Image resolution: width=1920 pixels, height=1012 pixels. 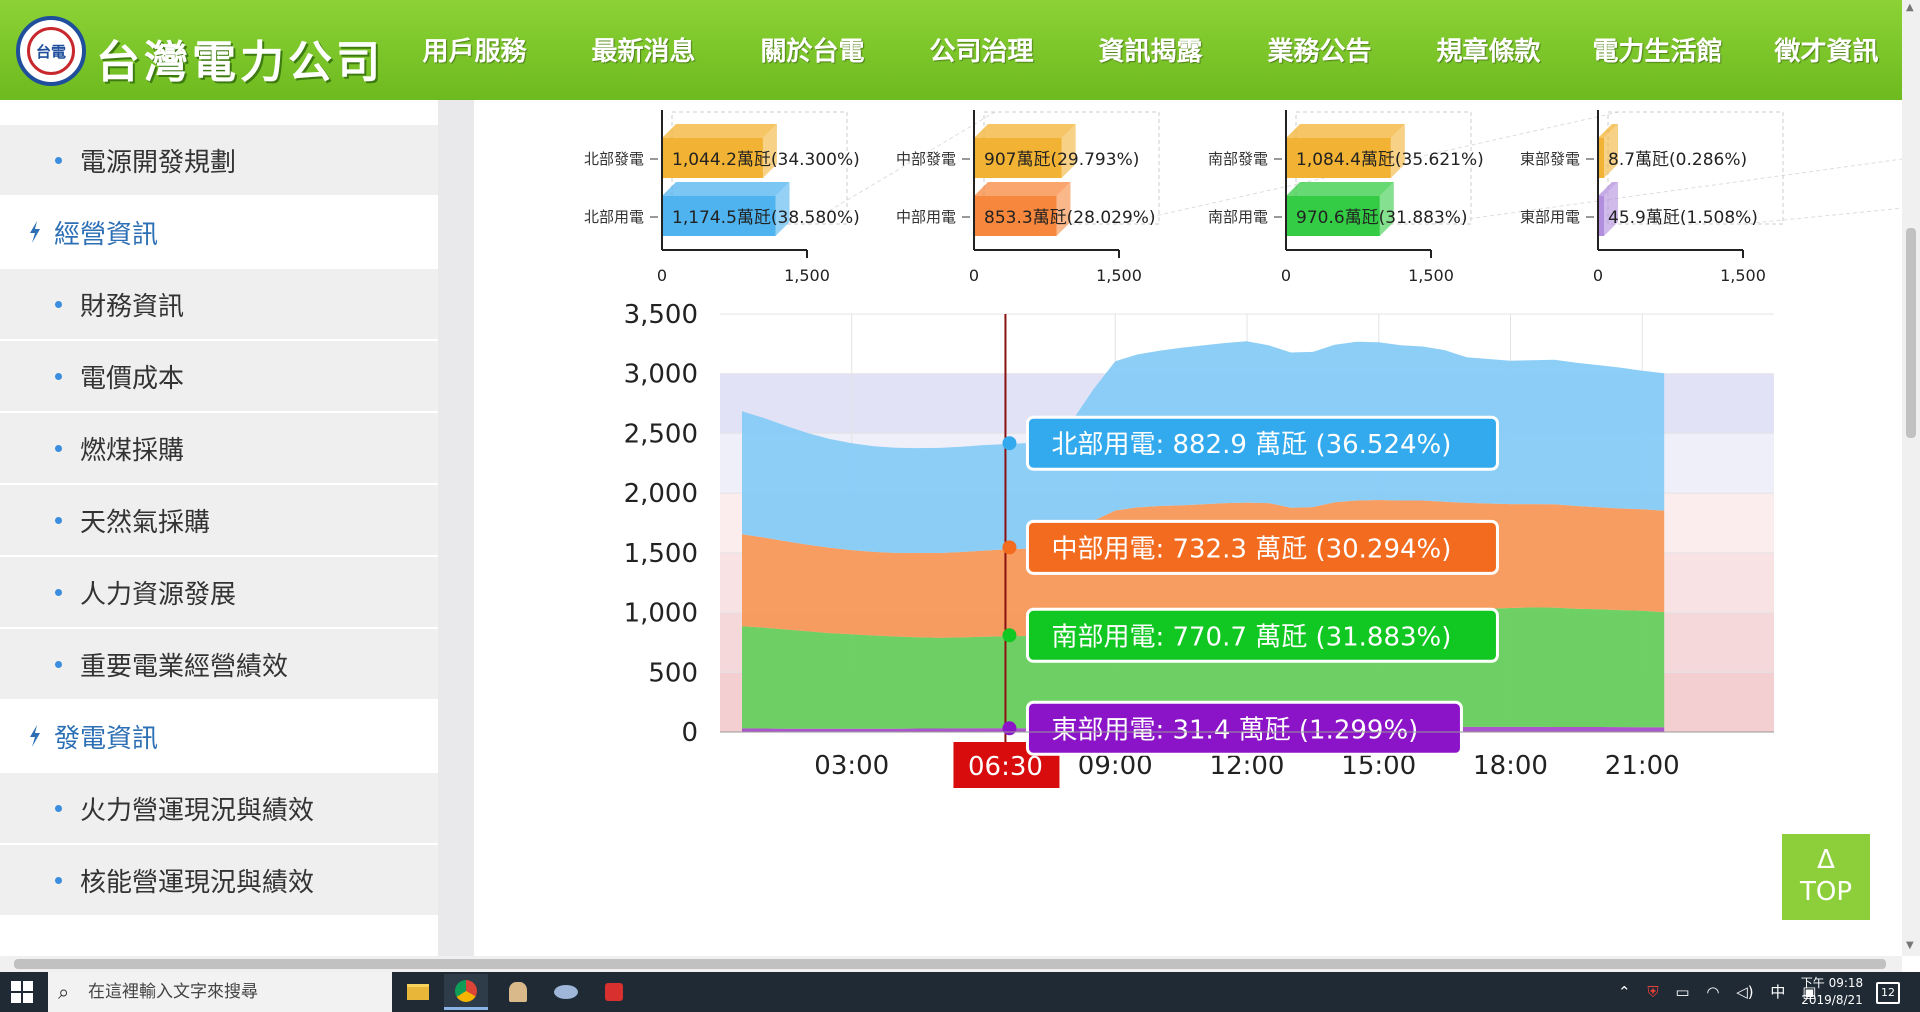 What do you see at coordinates (1778, 992) in the screenshot?
I see `ime-indicator: 中` at bounding box center [1778, 992].